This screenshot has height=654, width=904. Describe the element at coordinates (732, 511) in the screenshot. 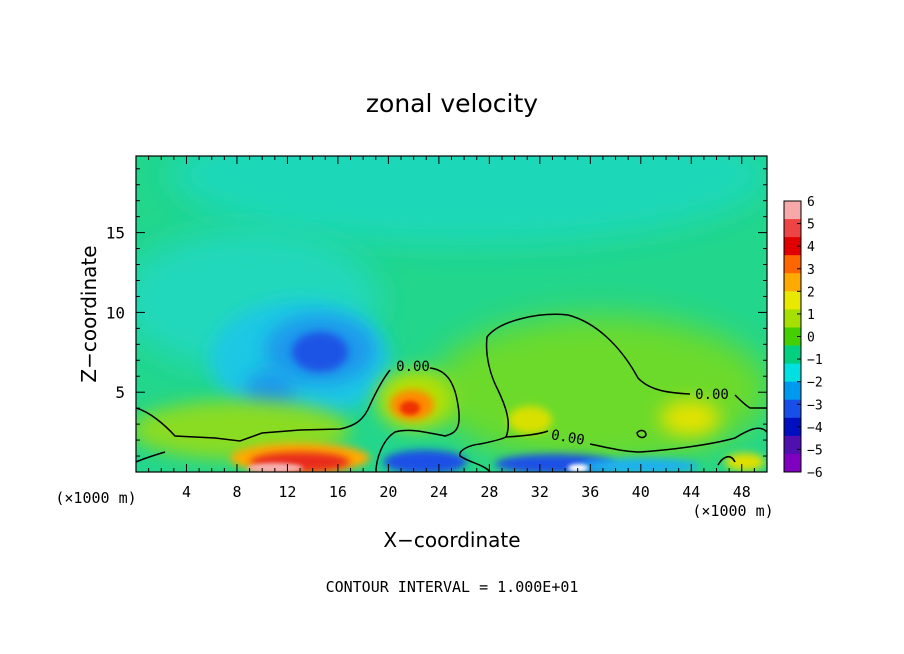

I see `x-unit-label-right: (×1000 m)` at that location.